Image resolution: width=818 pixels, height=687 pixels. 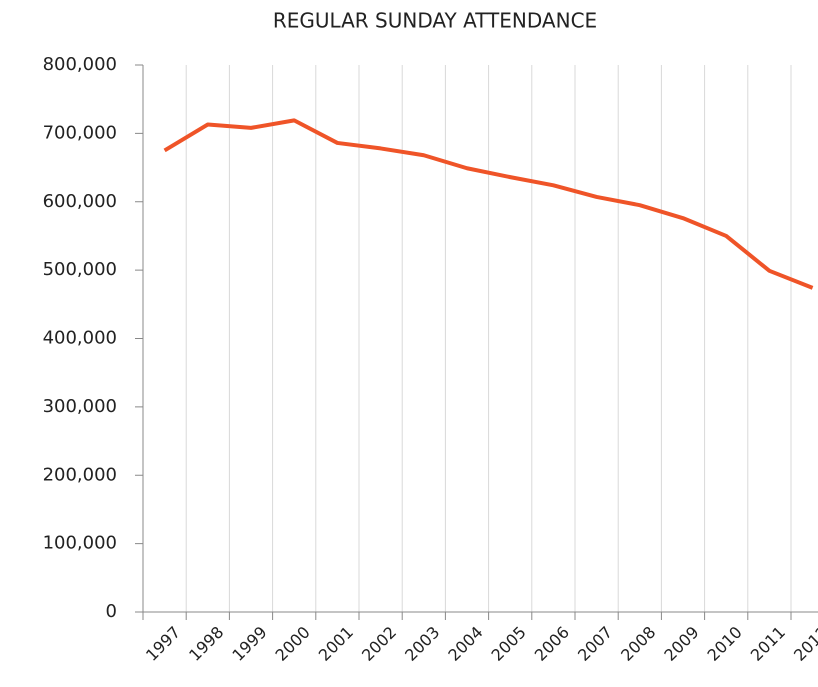 What do you see at coordinates (80, 543) in the screenshot?
I see `y-tick-label: 100,000` at bounding box center [80, 543].